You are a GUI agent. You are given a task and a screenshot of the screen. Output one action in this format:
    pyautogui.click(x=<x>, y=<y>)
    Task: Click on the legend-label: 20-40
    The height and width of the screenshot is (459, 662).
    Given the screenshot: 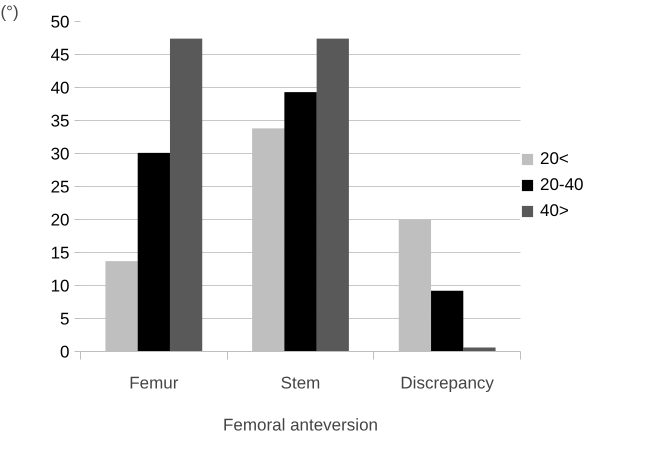 What is the action you would take?
    pyautogui.click(x=562, y=185)
    